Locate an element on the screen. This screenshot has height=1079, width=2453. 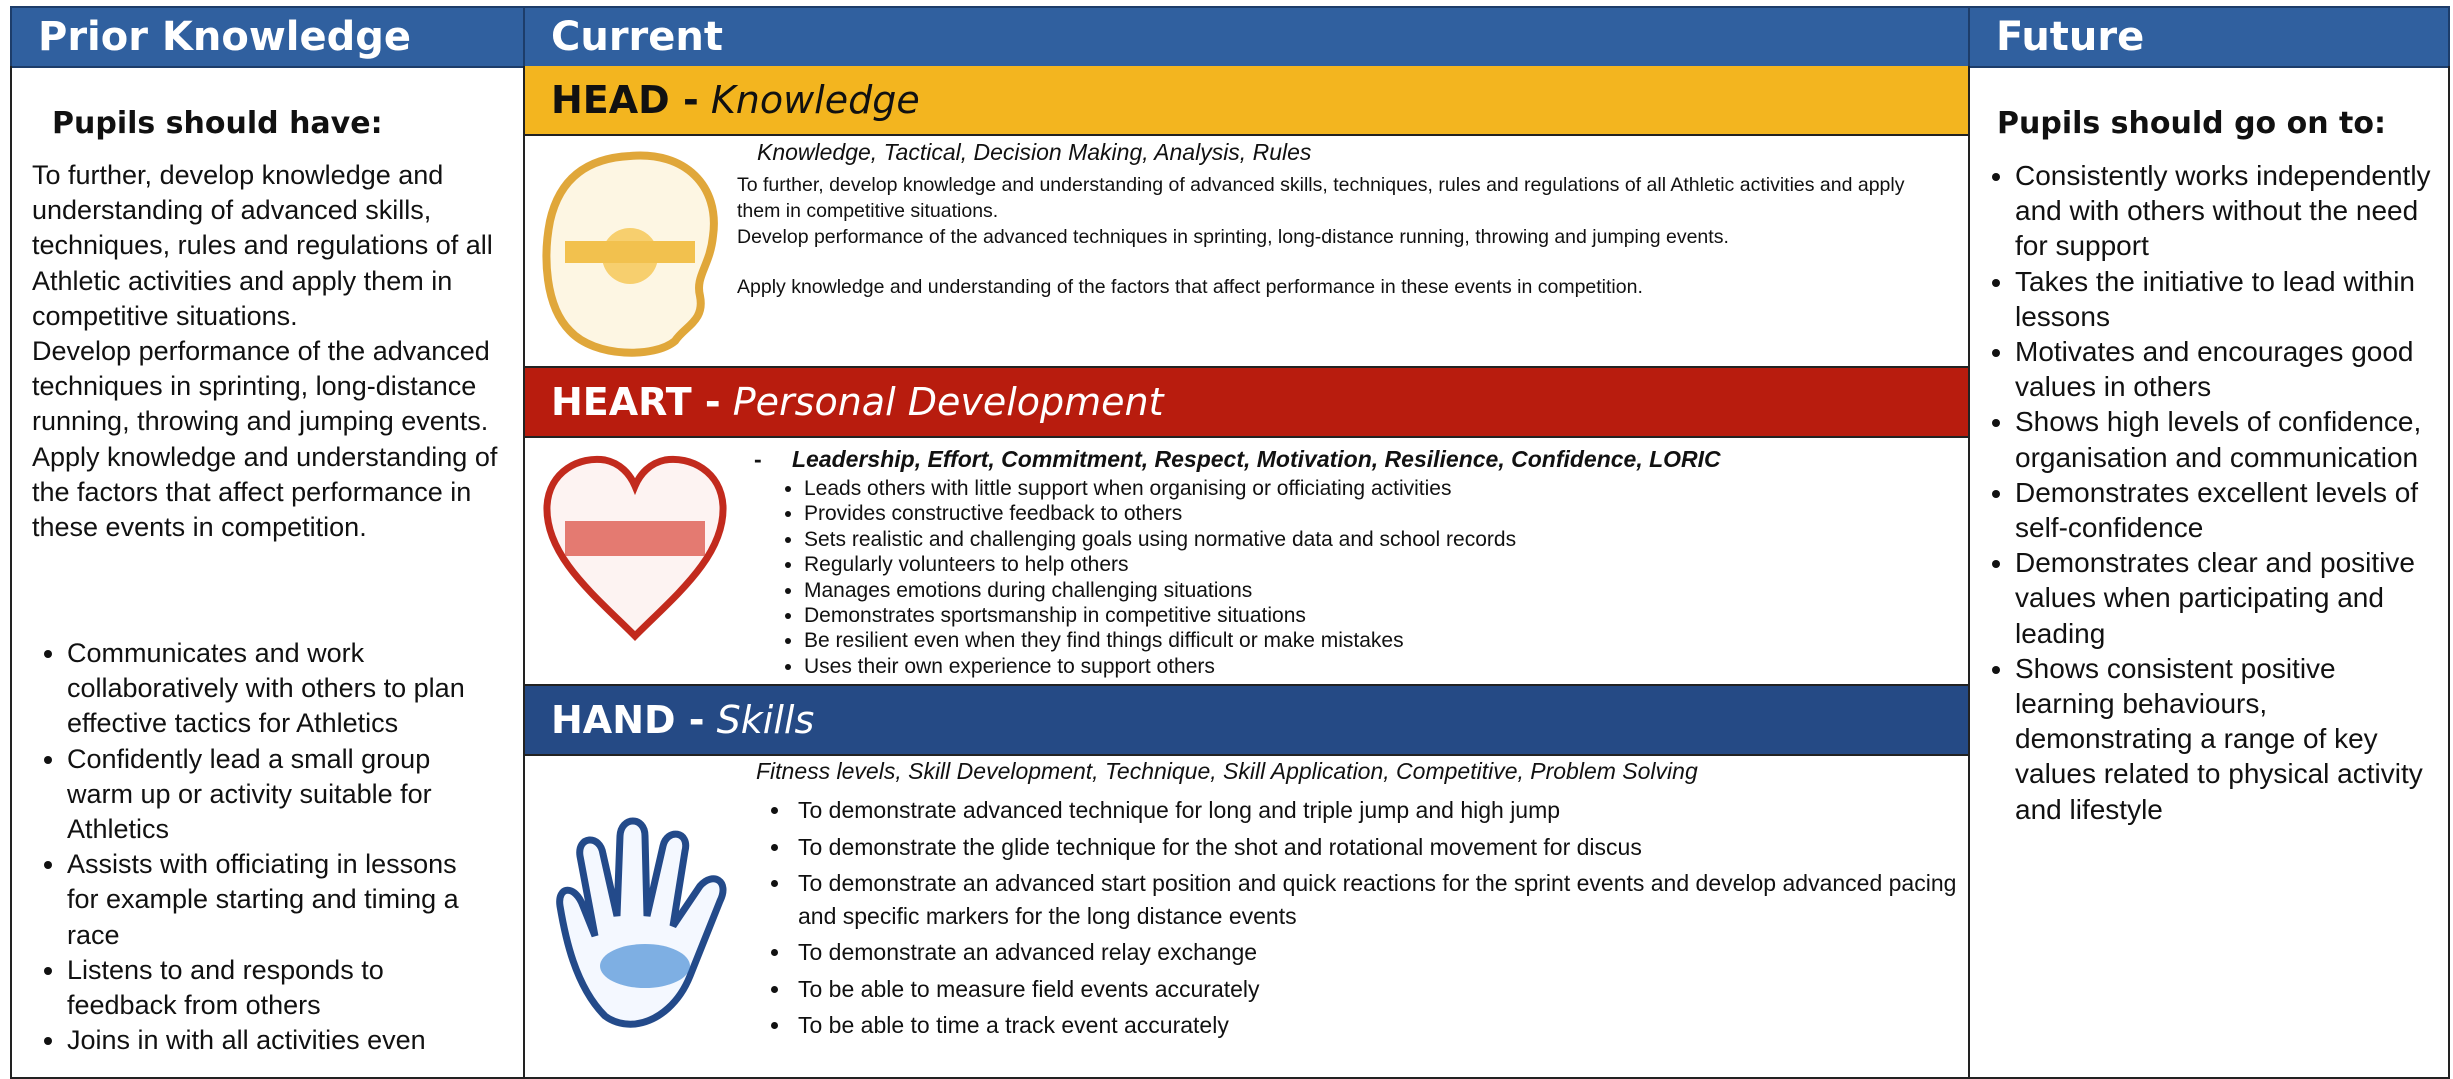
label: HAND - is located at coordinates (628, 720).